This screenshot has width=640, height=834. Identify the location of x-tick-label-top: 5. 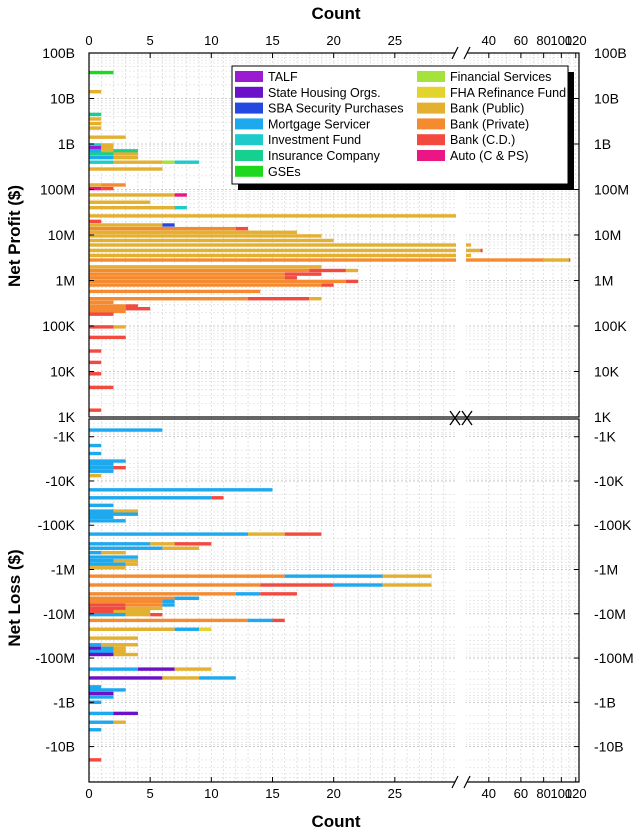
(150, 40).